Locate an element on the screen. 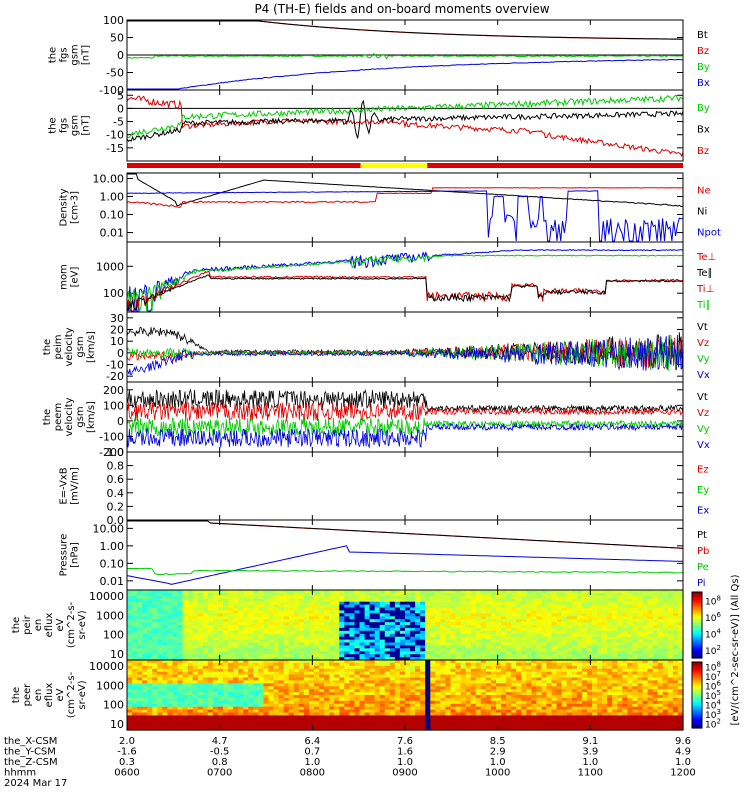  y-axis-label: thefgsgsm[nT] is located at coordinates (70, 54).